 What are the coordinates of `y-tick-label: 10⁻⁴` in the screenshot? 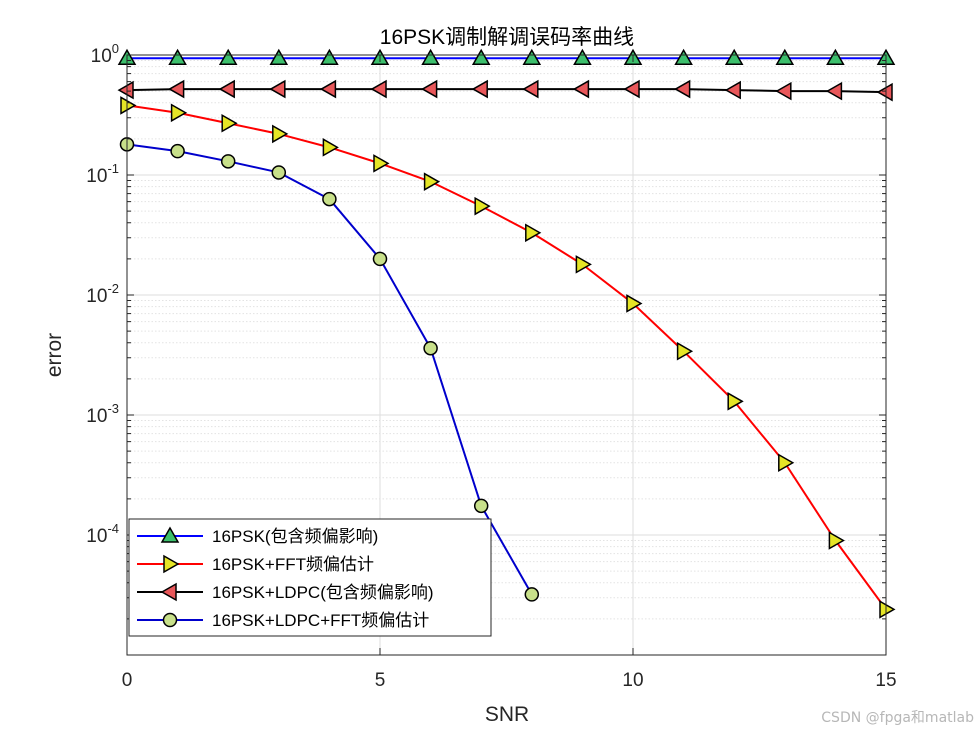 It's located at (102, 534).